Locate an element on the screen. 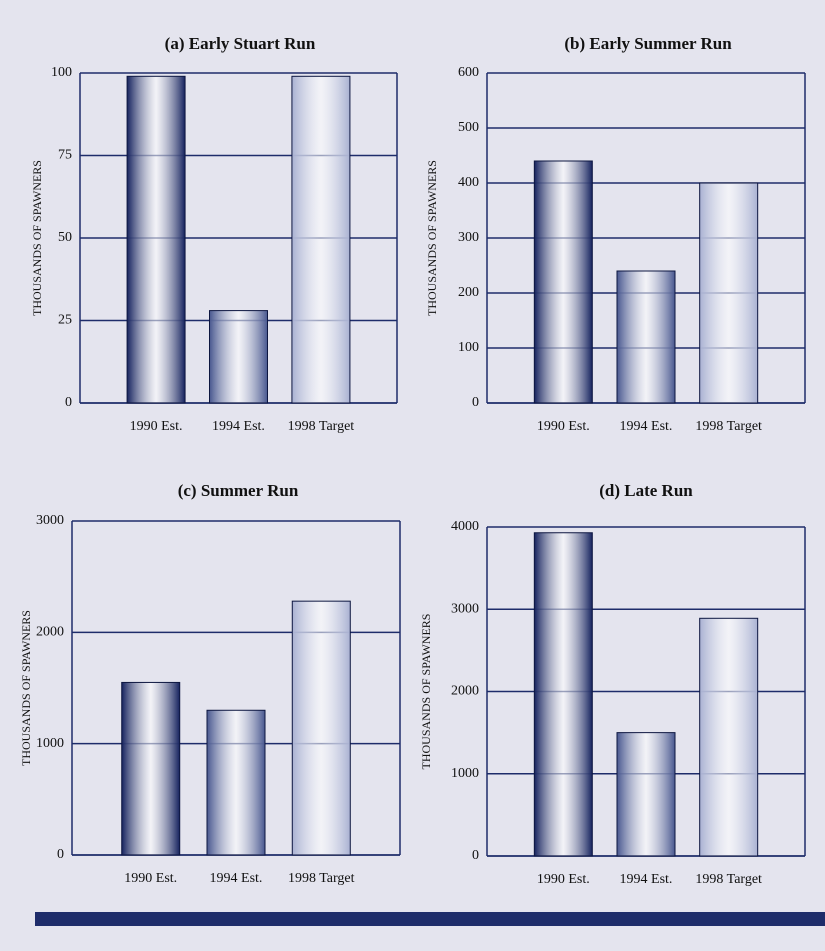 The height and width of the screenshot is (951, 825). chart-title: (c) Summer Run is located at coordinates (238, 490).